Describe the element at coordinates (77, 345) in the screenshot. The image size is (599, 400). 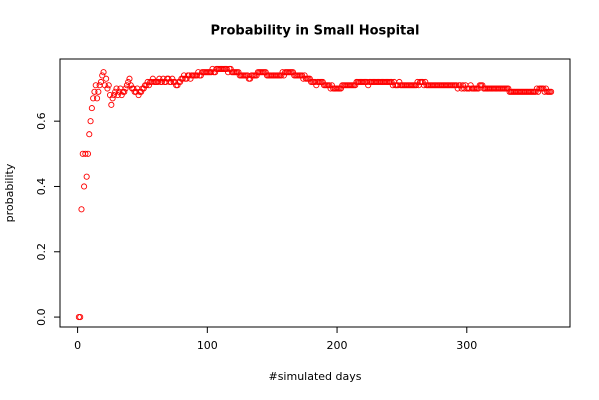
I see `x-tick-label: 0` at that location.